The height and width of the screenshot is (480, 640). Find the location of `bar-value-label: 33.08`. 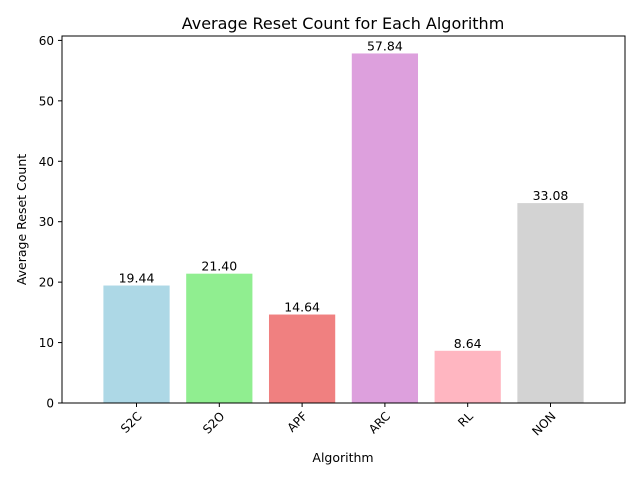

bar-value-label: 33.08 is located at coordinates (551, 195).